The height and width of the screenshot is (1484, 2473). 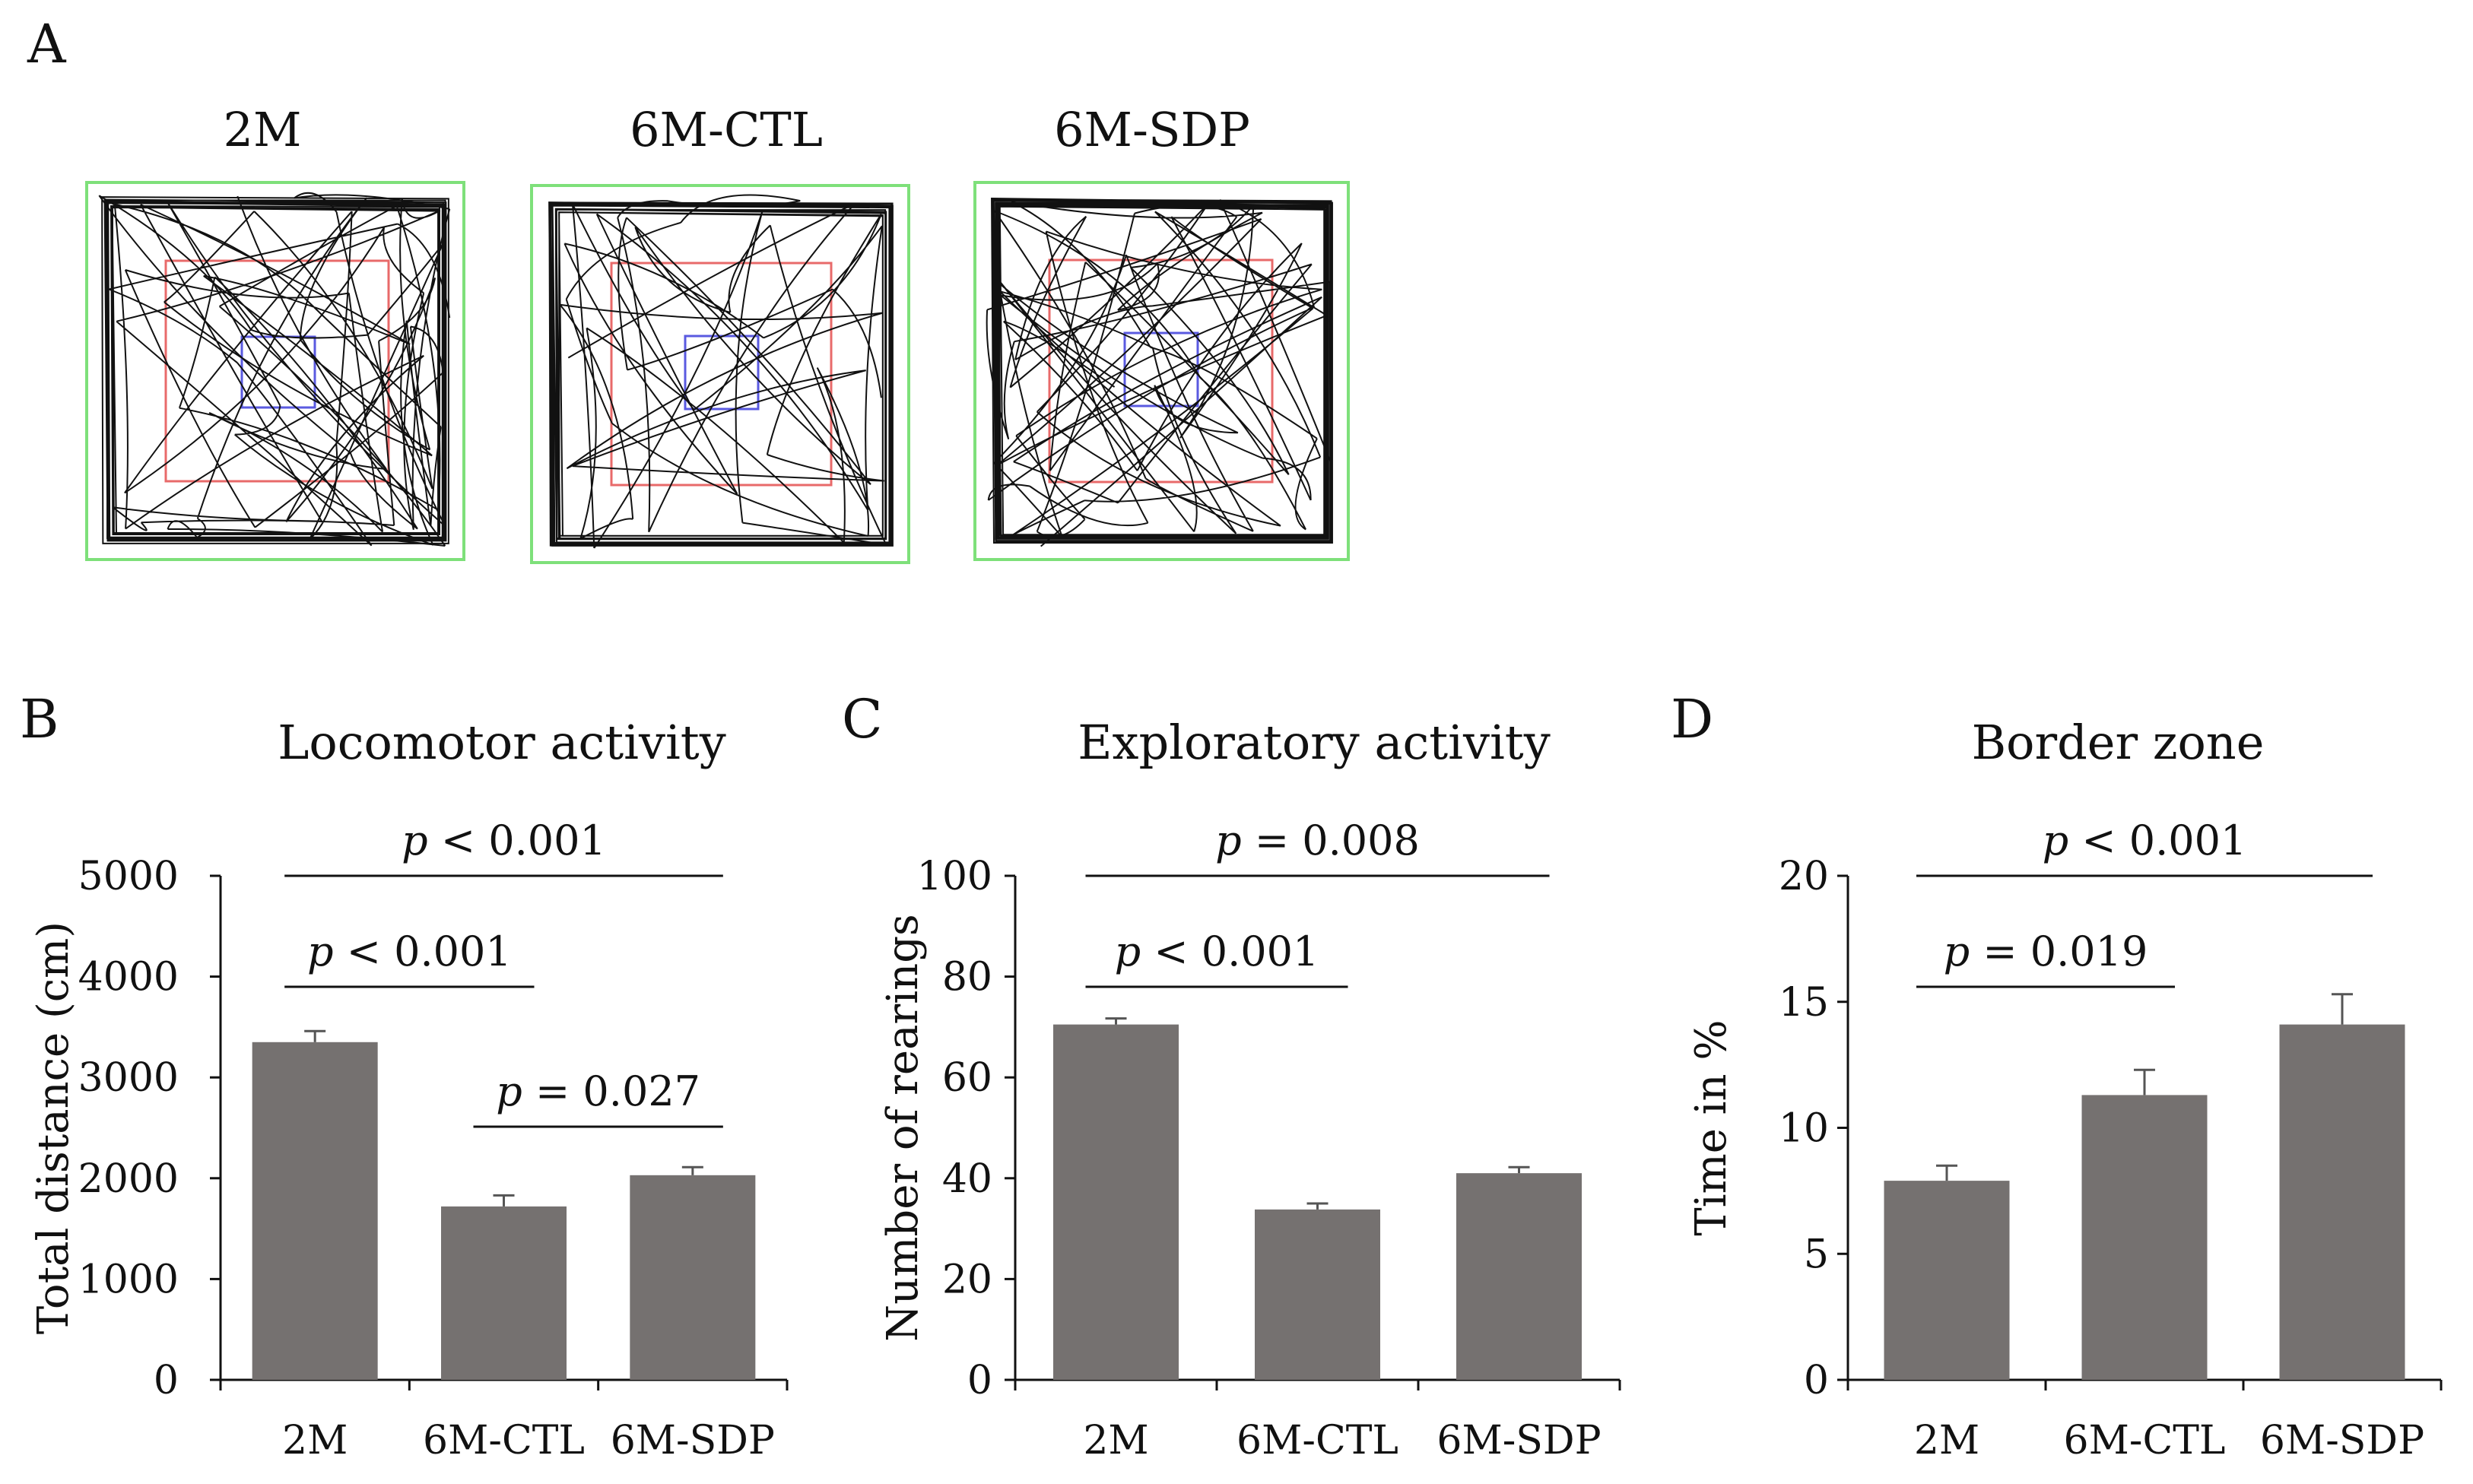 What do you see at coordinates (2059, 952) in the screenshot?
I see `p-value-text: = 0.019` at bounding box center [2059, 952].